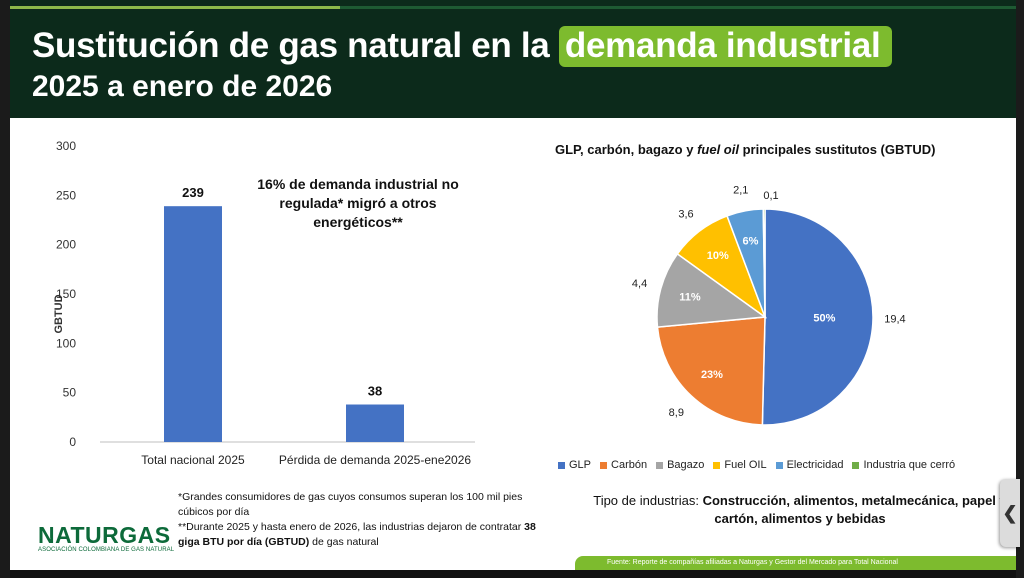 This screenshot has height=578, width=1024. I want to click on y-tick-label: 150, so click(66, 294).